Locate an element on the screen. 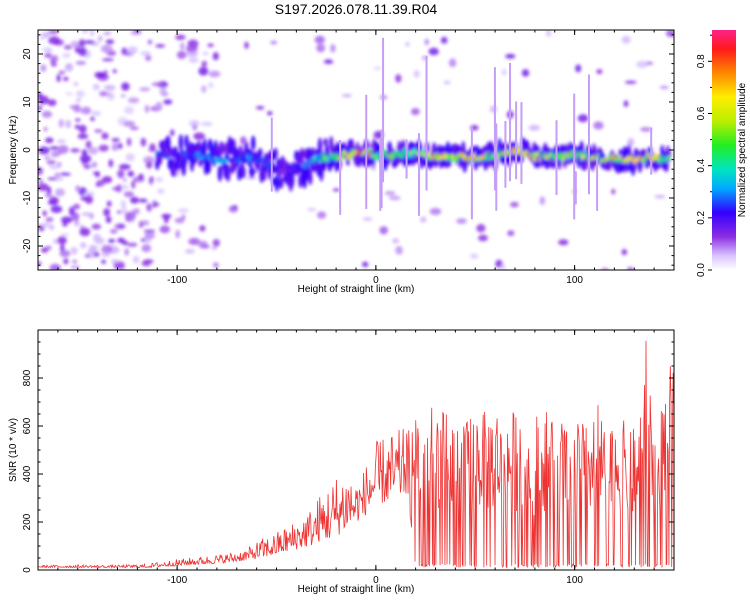 The height and width of the screenshot is (600, 750). snr-ylabel: SNR (10 * v/v) is located at coordinates (13, 450).